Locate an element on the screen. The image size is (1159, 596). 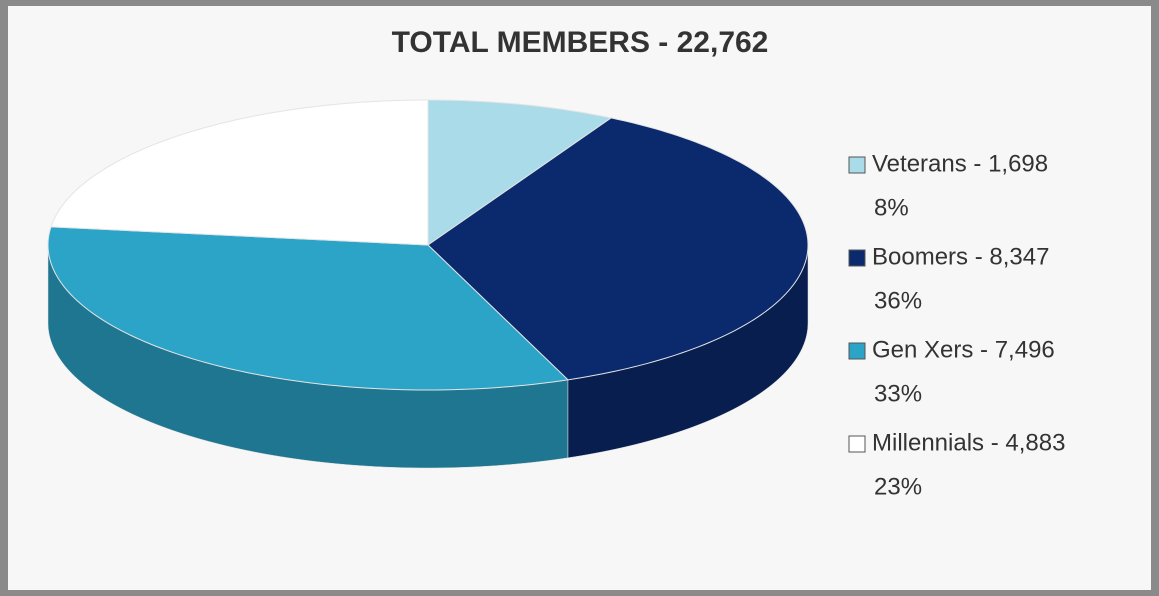
legend-percent: 23% is located at coordinates (898, 486).